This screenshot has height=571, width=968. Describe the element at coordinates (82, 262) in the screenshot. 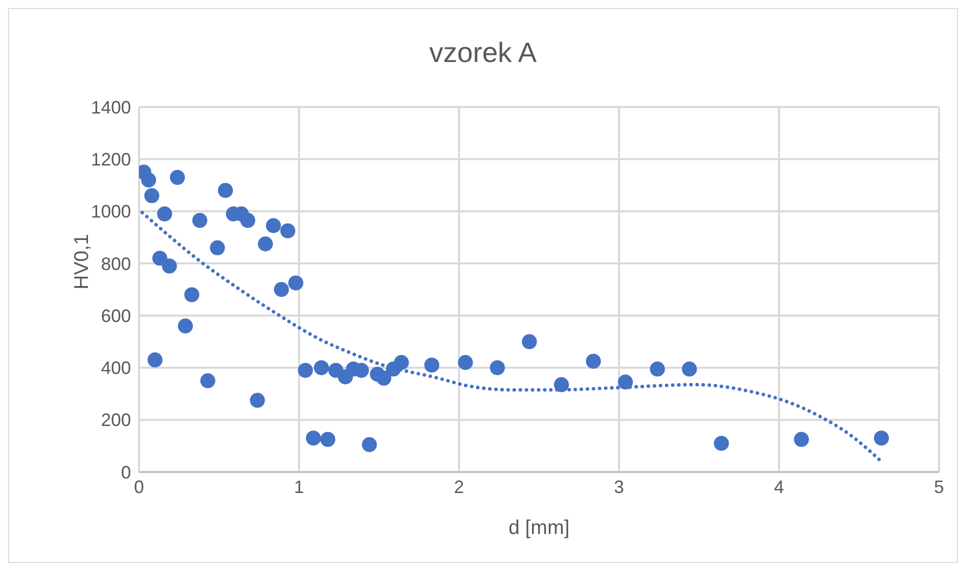

I see `y-axis-title: HV0,1` at that location.